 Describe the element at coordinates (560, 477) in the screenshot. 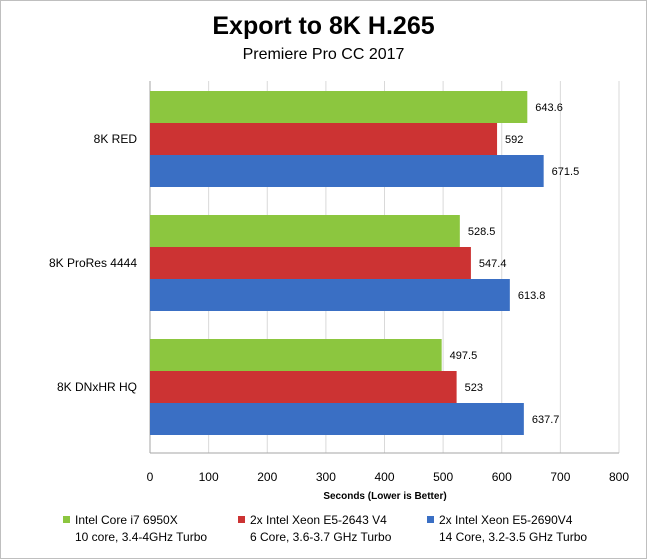

I see `x-tick-label: 700` at that location.